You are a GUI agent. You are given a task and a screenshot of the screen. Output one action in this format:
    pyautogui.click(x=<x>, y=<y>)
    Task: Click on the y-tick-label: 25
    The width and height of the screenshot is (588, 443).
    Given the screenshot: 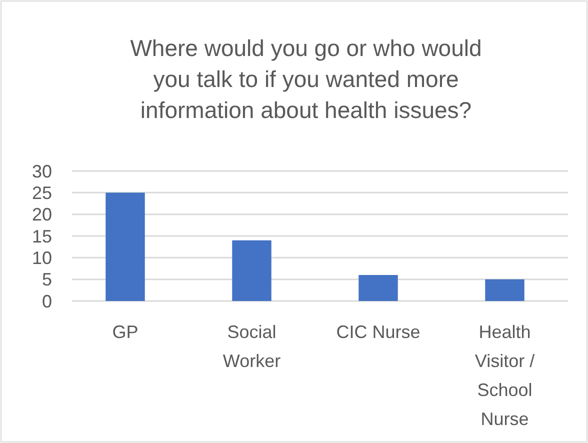 What is the action you would take?
    pyautogui.click(x=42, y=192)
    